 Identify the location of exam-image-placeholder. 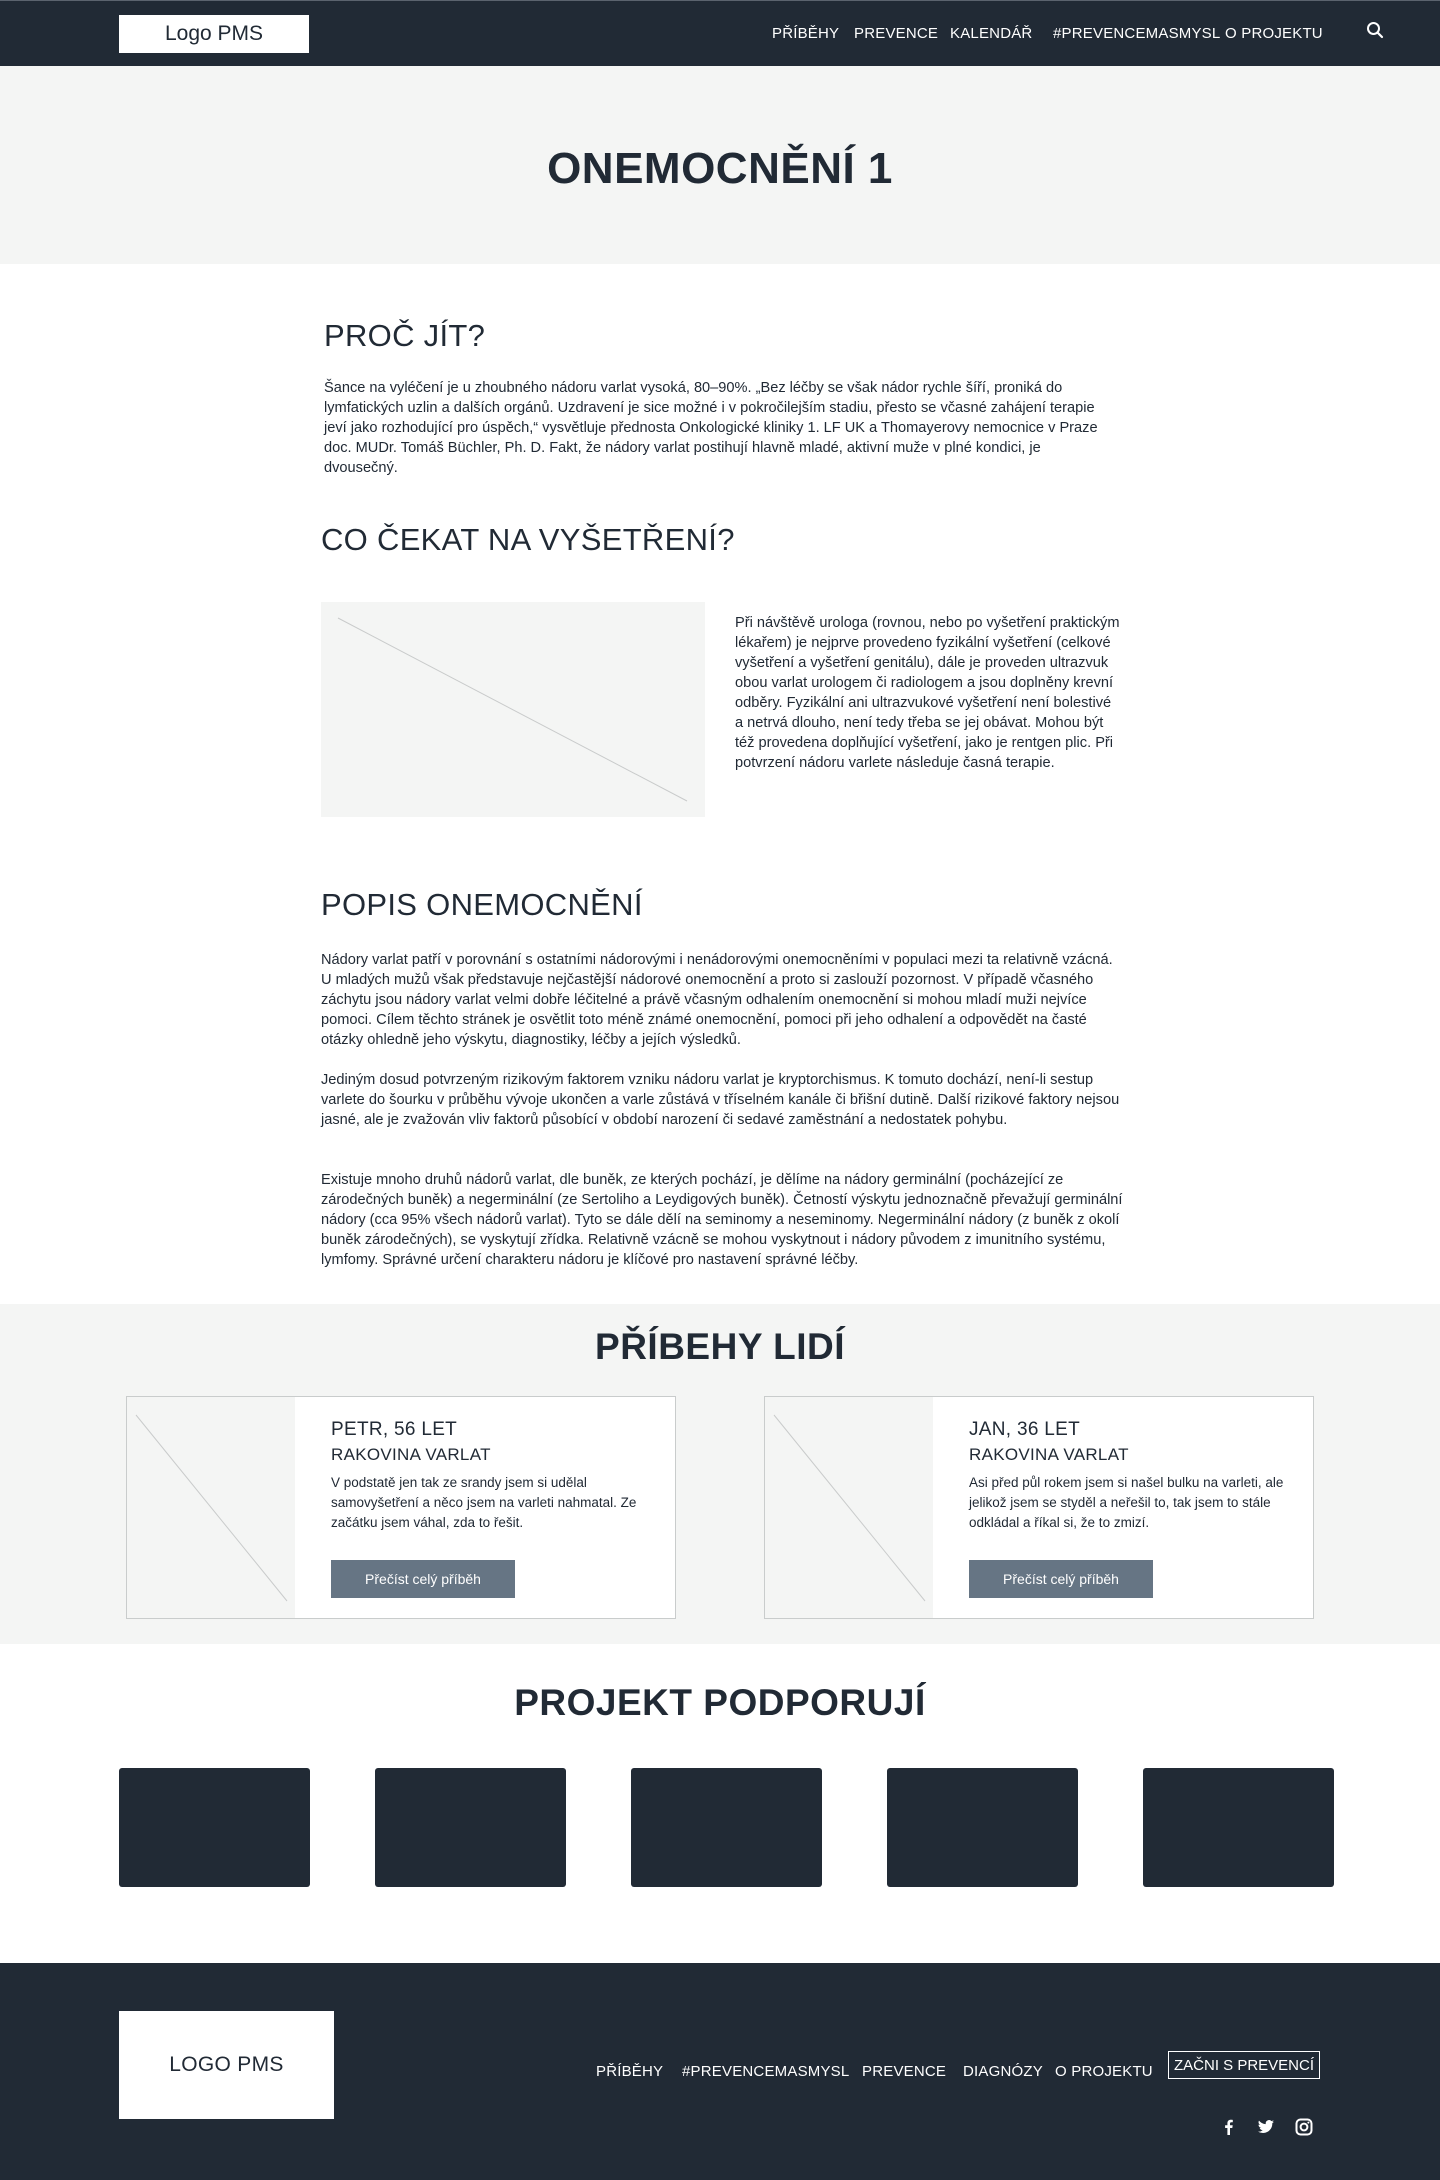
(513, 709).